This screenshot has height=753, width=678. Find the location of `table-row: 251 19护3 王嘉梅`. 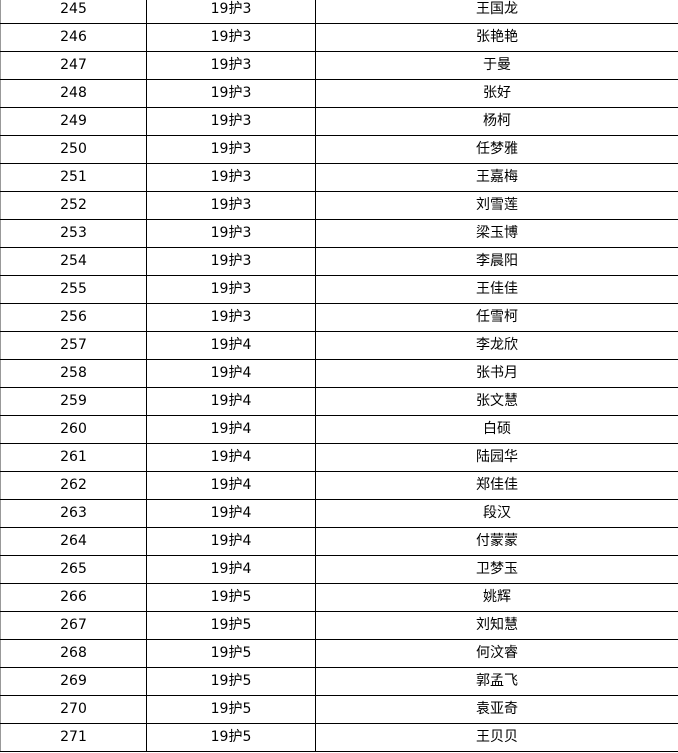

table-row: 251 19护3 王嘉梅 is located at coordinates (339, 177).